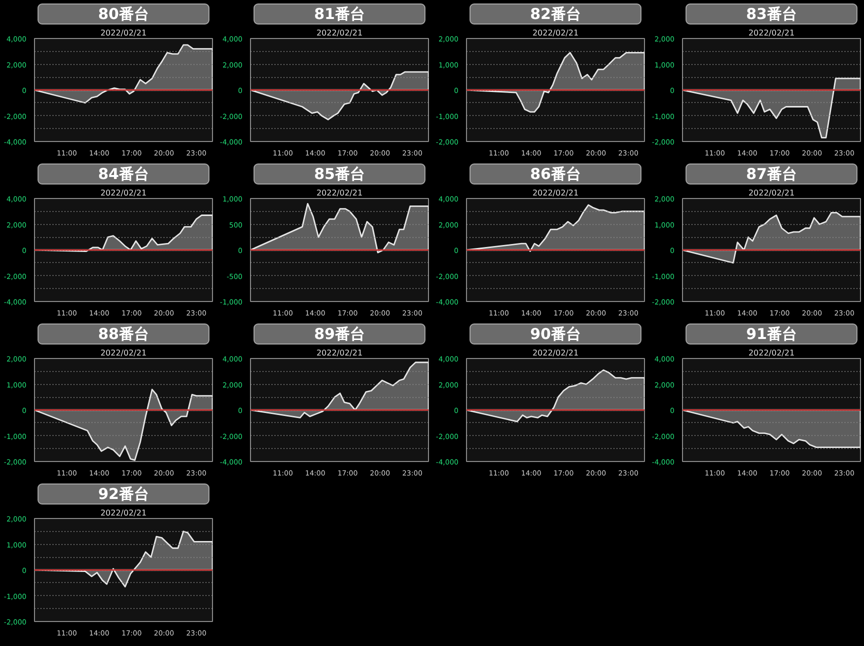 Image resolution: width=864 pixels, height=646 pixels. What do you see at coordinates (123, 14) in the screenshot?
I see `chart-title: 80番台` at bounding box center [123, 14].